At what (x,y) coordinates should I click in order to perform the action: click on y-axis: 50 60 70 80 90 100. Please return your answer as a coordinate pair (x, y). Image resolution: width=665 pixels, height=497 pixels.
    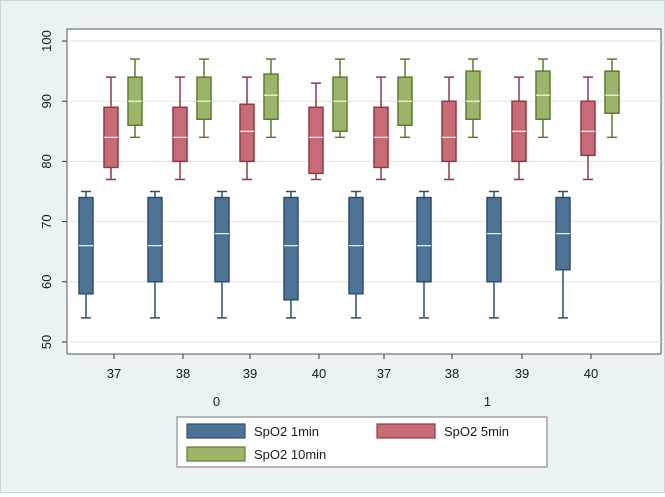
    Looking at the image, I should click on (53, 189).